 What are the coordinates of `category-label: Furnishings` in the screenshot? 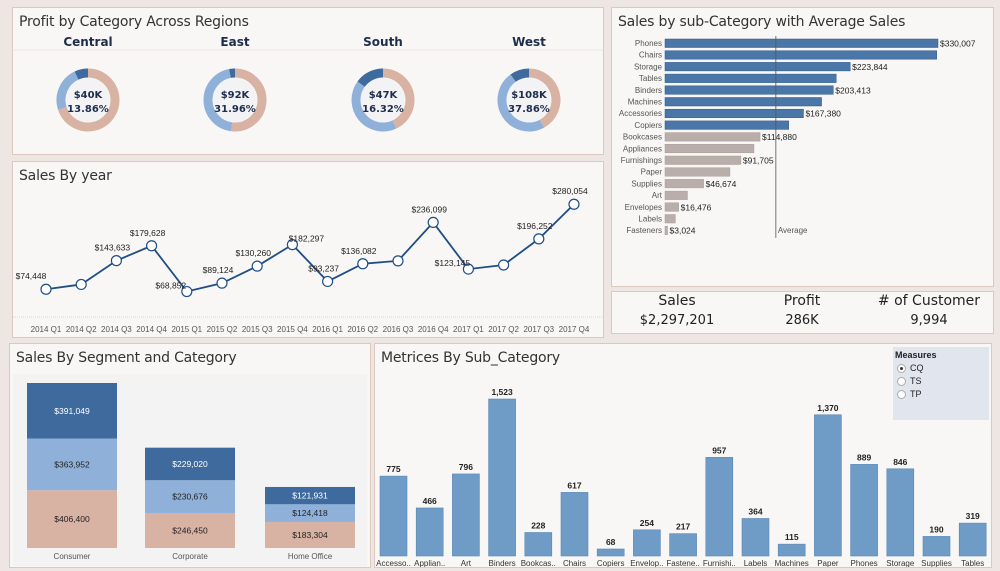 It's located at (641, 160).